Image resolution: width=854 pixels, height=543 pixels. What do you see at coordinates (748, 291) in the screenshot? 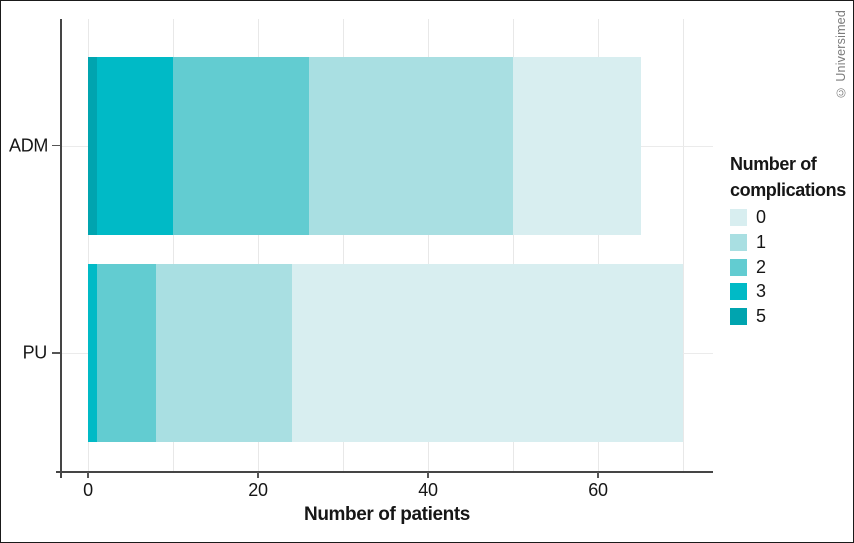
I see `legend-item-3: 3` at bounding box center [748, 291].